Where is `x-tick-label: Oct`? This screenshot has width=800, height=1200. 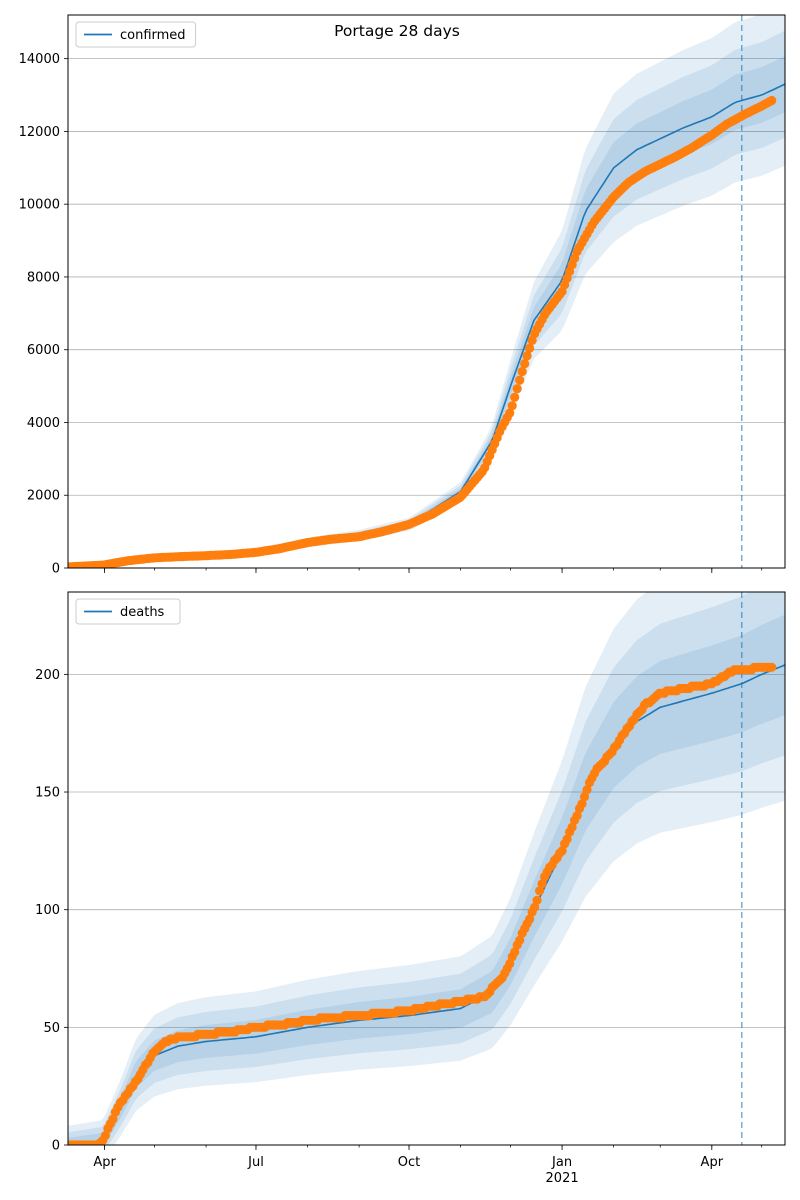
x-tick-label: Oct is located at coordinates (409, 1162).